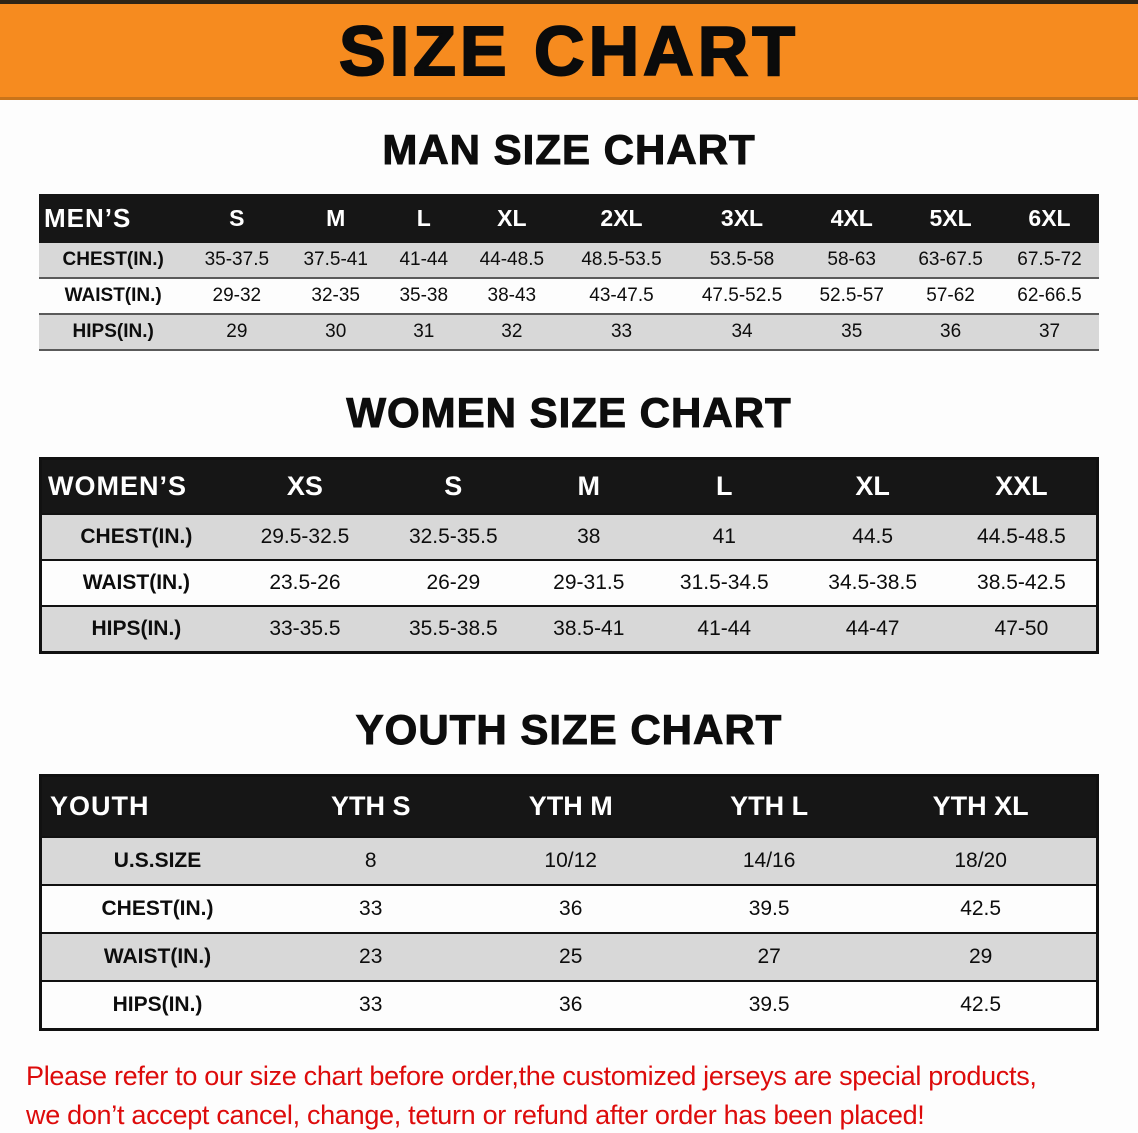  What do you see at coordinates (980, 956) in the screenshot?
I see `value-cell: 29` at bounding box center [980, 956].